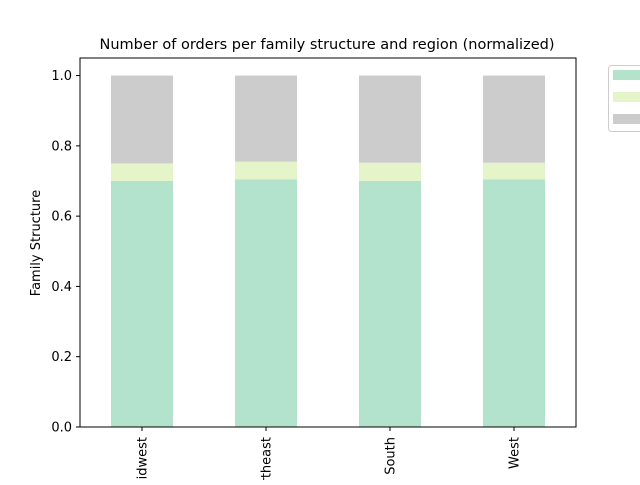  Describe the element at coordinates (515, 453) in the screenshot. I see `x-tick-label-west: West` at that location.